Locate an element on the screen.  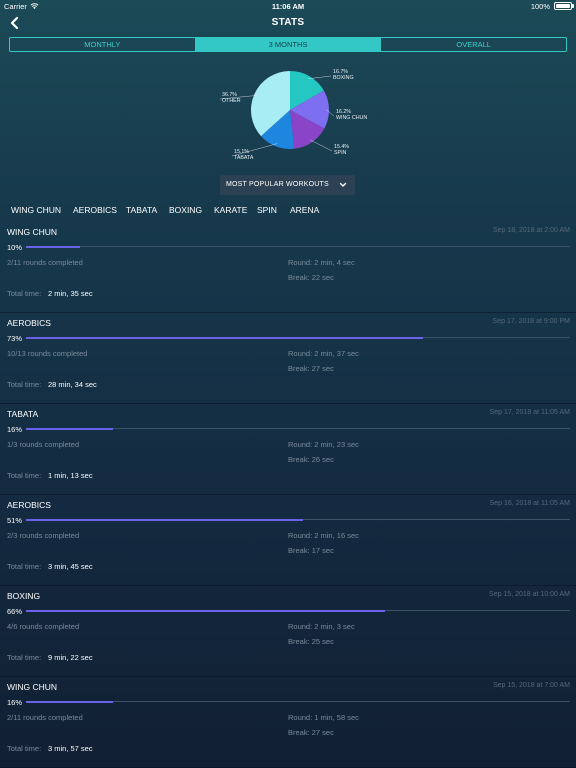
session-date: Sep 15, 2018 at 10:00 AM is located at coordinates (529, 594).